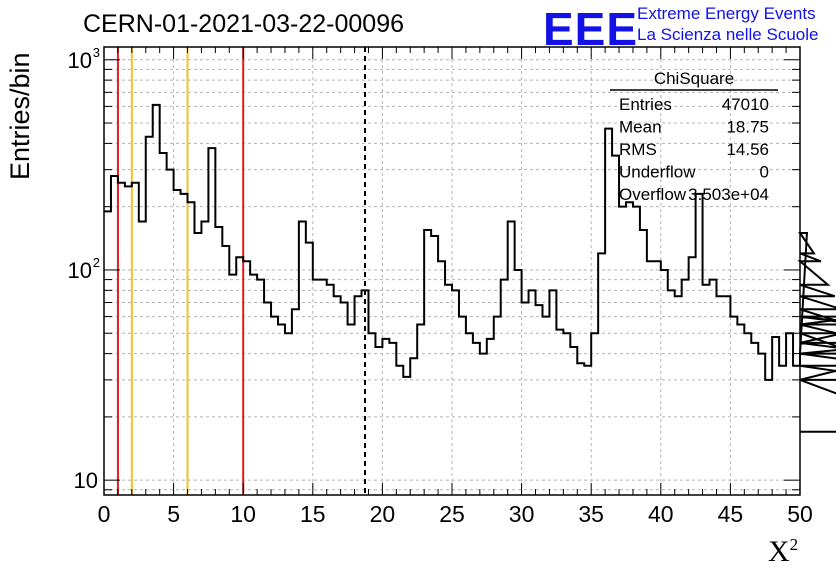 This screenshot has width=836, height=572. What do you see at coordinates (20, 116) in the screenshot?
I see `y-axis-label: Entries/bin` at bounding box center [20, 116].